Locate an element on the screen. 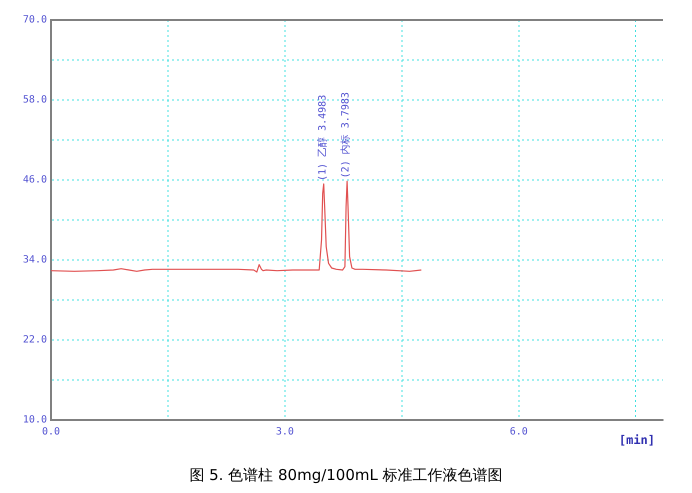  x-tick-label: 3.0 is located at coordinates (285, 432).